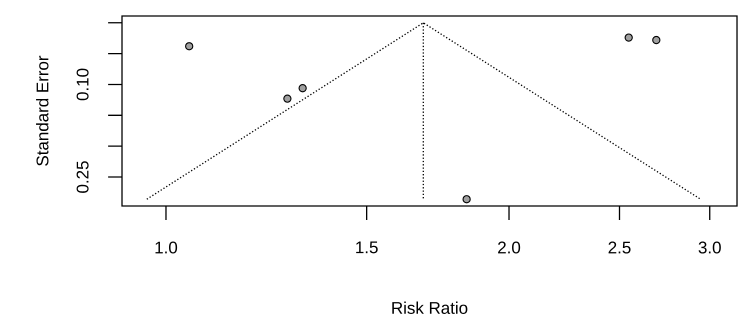 This screenshot has height=328, width=750. Describe the element at coordinates (167, 248) in the screenshot. I see `x-tick-label: 1.0` at that location.